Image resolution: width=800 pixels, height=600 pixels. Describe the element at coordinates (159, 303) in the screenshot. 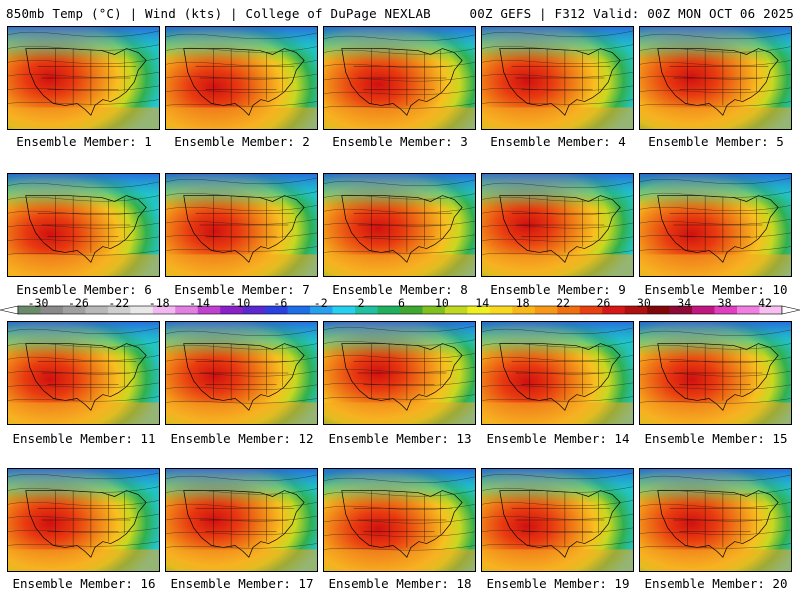

I see `colorbar-tick-label: -18` at that location.